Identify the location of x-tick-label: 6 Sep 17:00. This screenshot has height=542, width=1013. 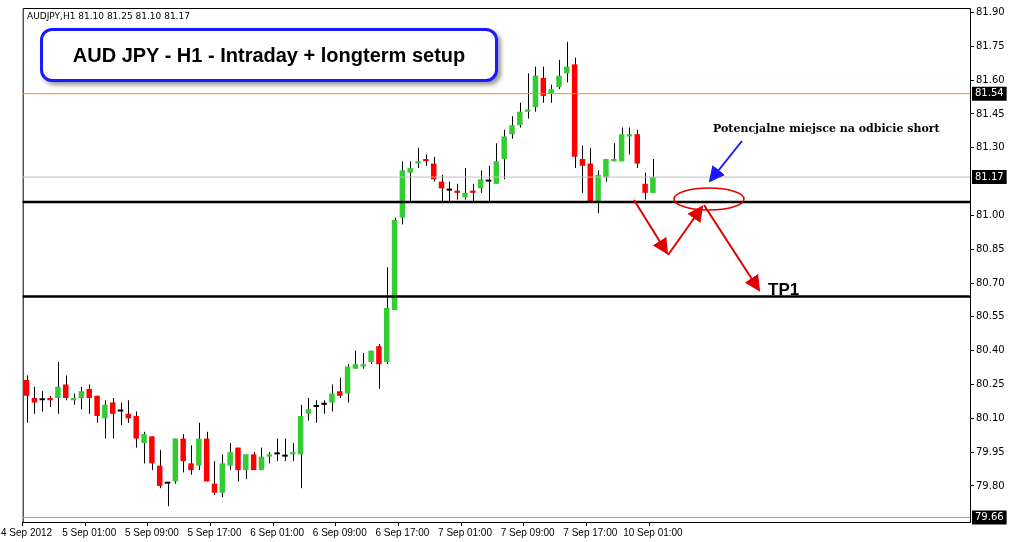
(402, 532).